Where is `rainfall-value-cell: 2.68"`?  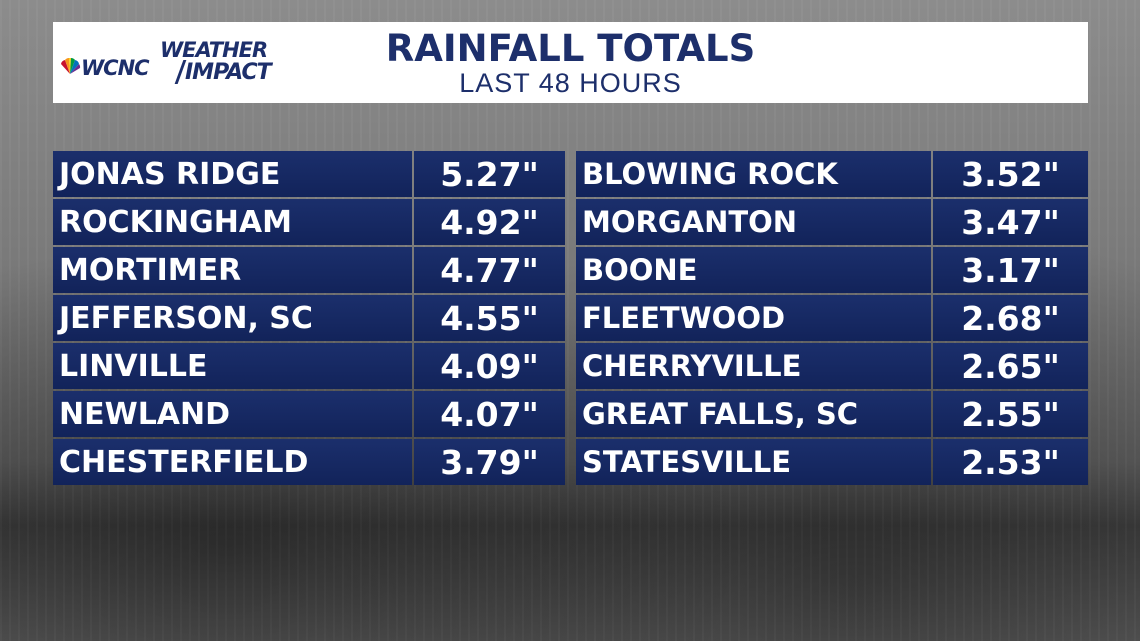
rainfall-value-cell: 2.68" is located at coordinates (1010, 318).